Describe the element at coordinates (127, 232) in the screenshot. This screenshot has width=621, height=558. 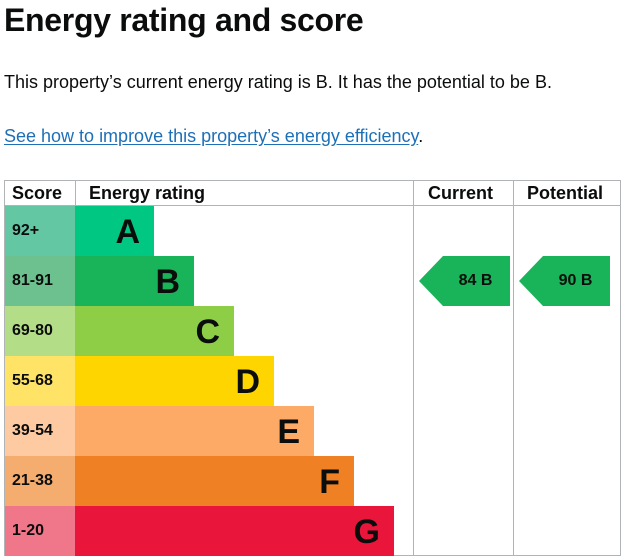
I see `band-letter: A` at that location.